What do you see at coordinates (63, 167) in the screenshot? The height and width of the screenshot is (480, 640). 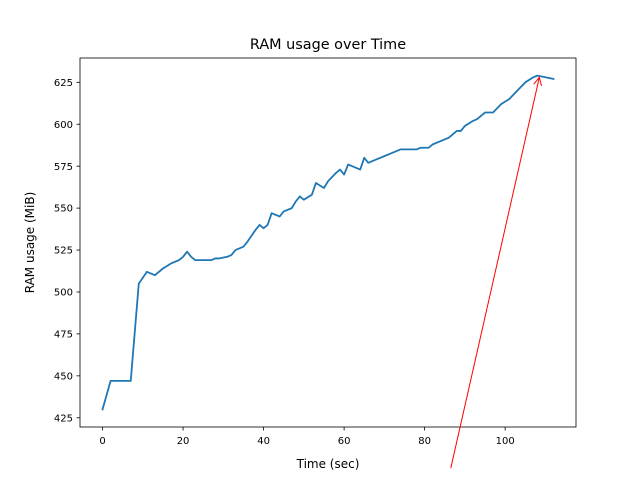 I see `y-tick-label: 575` at bounding box center [63, 167].